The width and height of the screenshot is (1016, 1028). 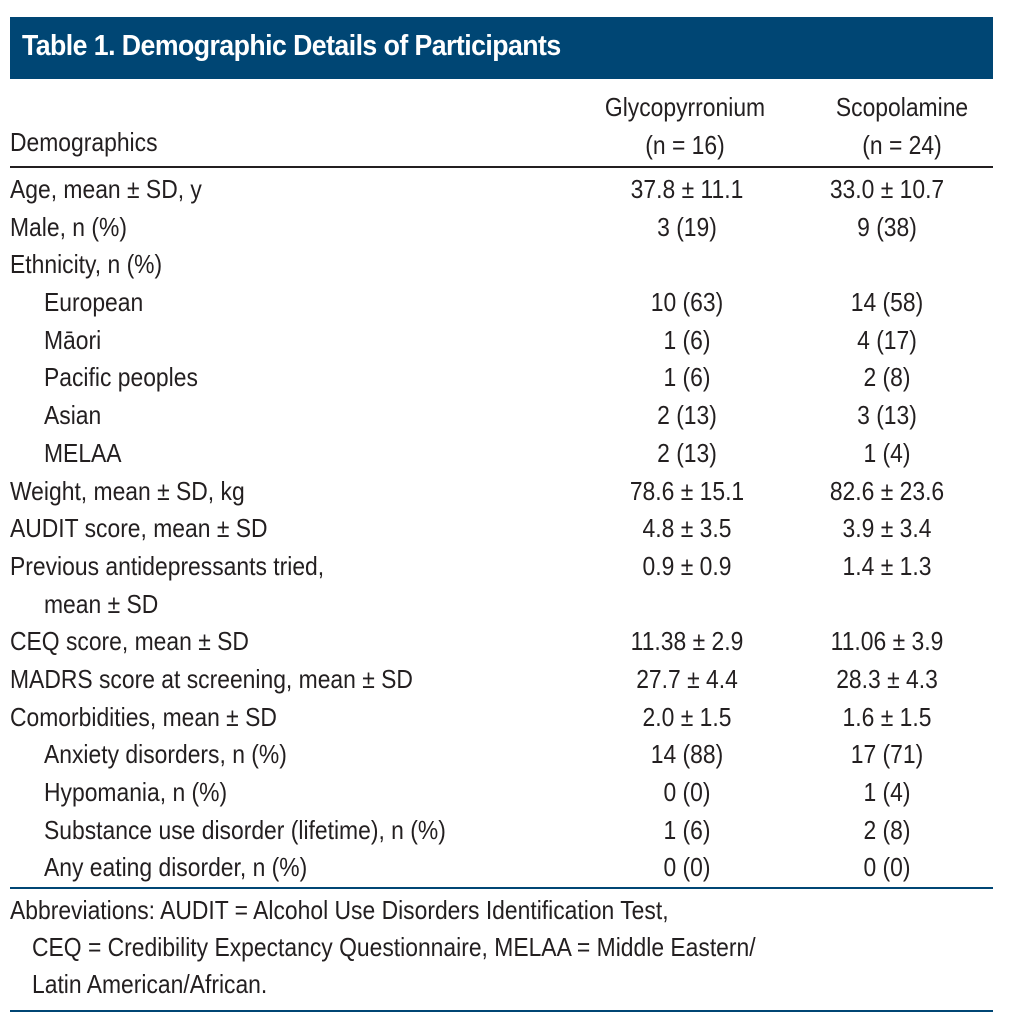 I want to click on table-row-continuation: mean ± SD, so click(x=501, y=604).